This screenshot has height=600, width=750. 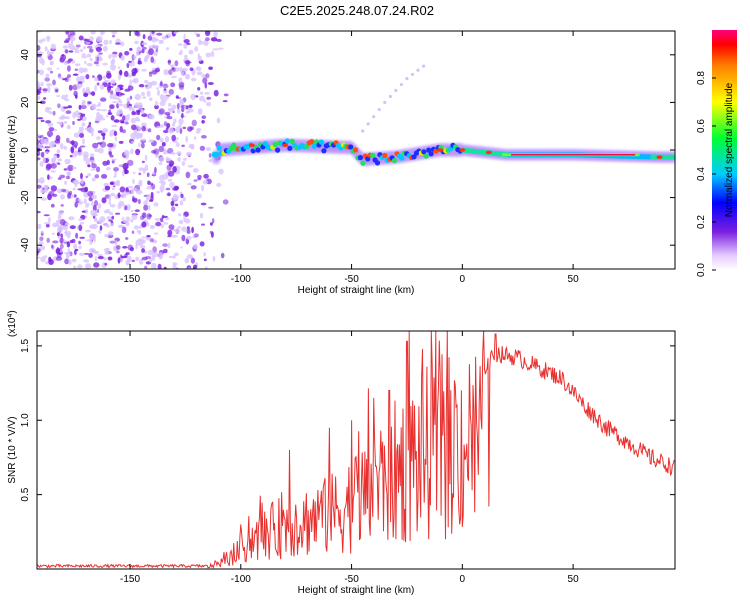 What do you see at coordinates (401, 84) in the screenshot?
I see `arc-dot` at bounding box center [401, 84].